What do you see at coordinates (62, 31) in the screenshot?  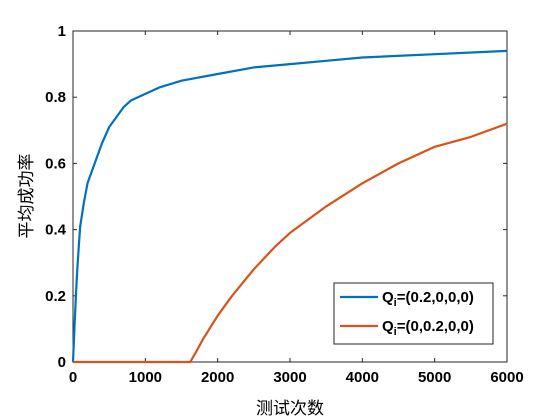 I see `y-tick-label: 1` at bounding box center [62, 31].